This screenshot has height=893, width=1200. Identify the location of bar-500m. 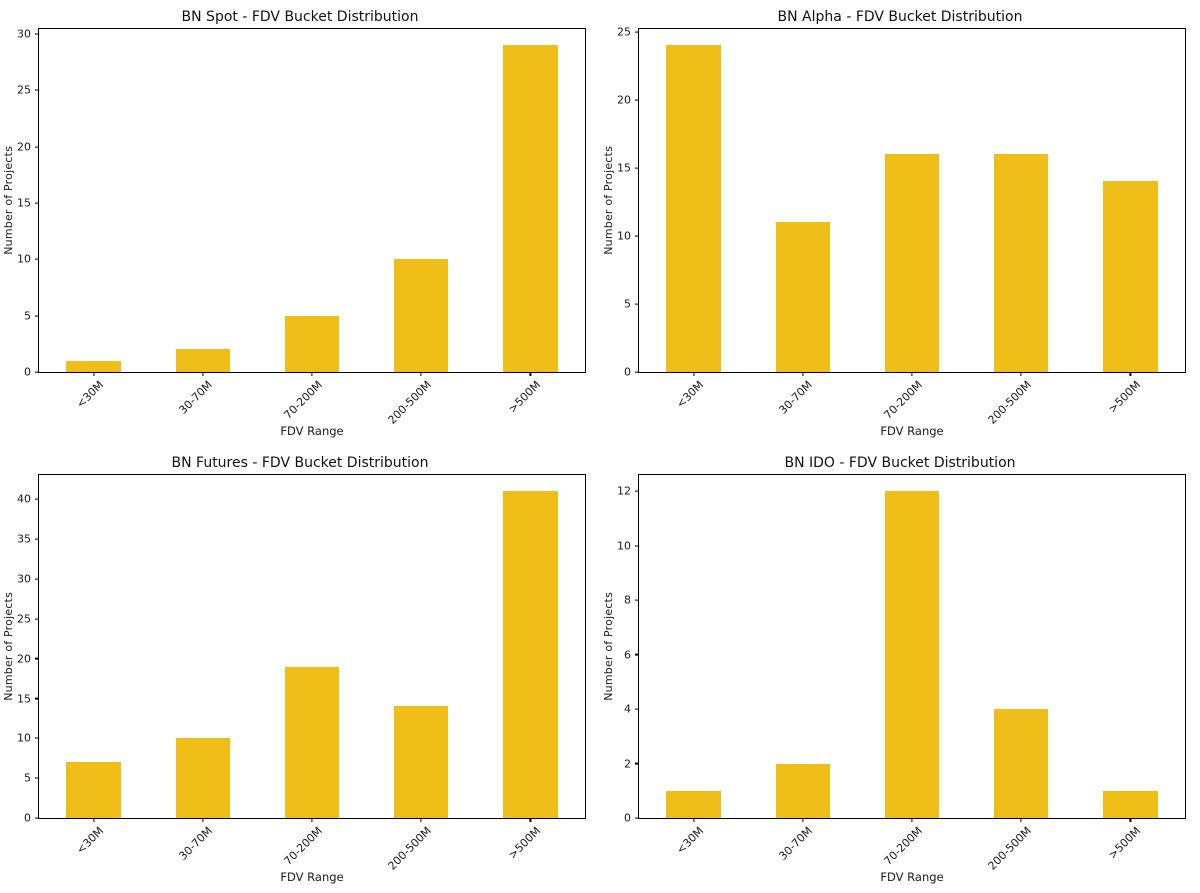
(1130, 276).